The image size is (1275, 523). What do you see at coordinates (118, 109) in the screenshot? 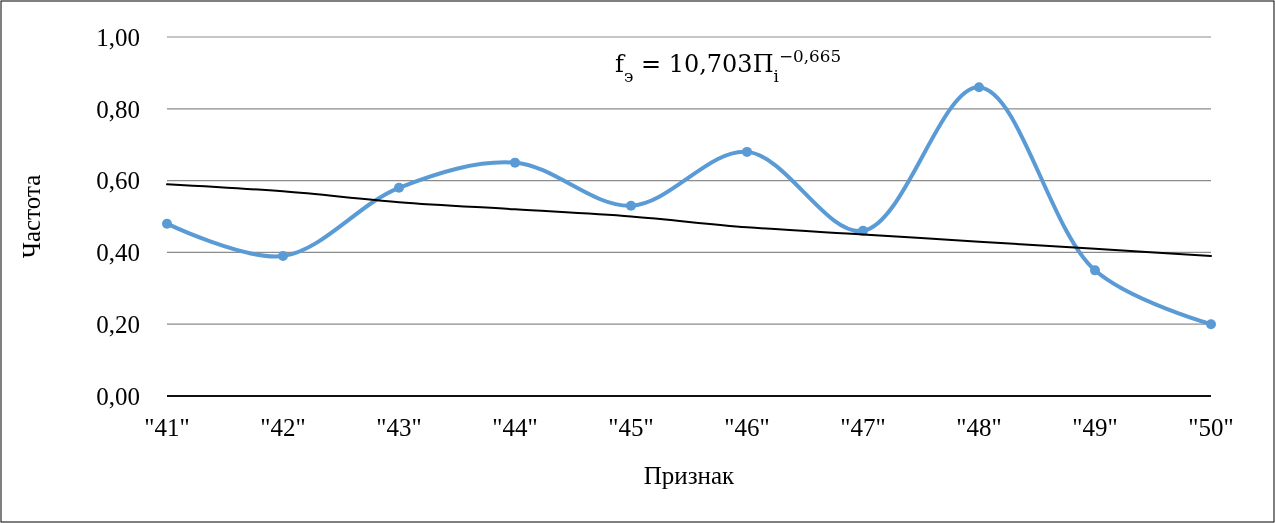
I see `y-tick-label: 0,80` at bounding box center [118, 109].